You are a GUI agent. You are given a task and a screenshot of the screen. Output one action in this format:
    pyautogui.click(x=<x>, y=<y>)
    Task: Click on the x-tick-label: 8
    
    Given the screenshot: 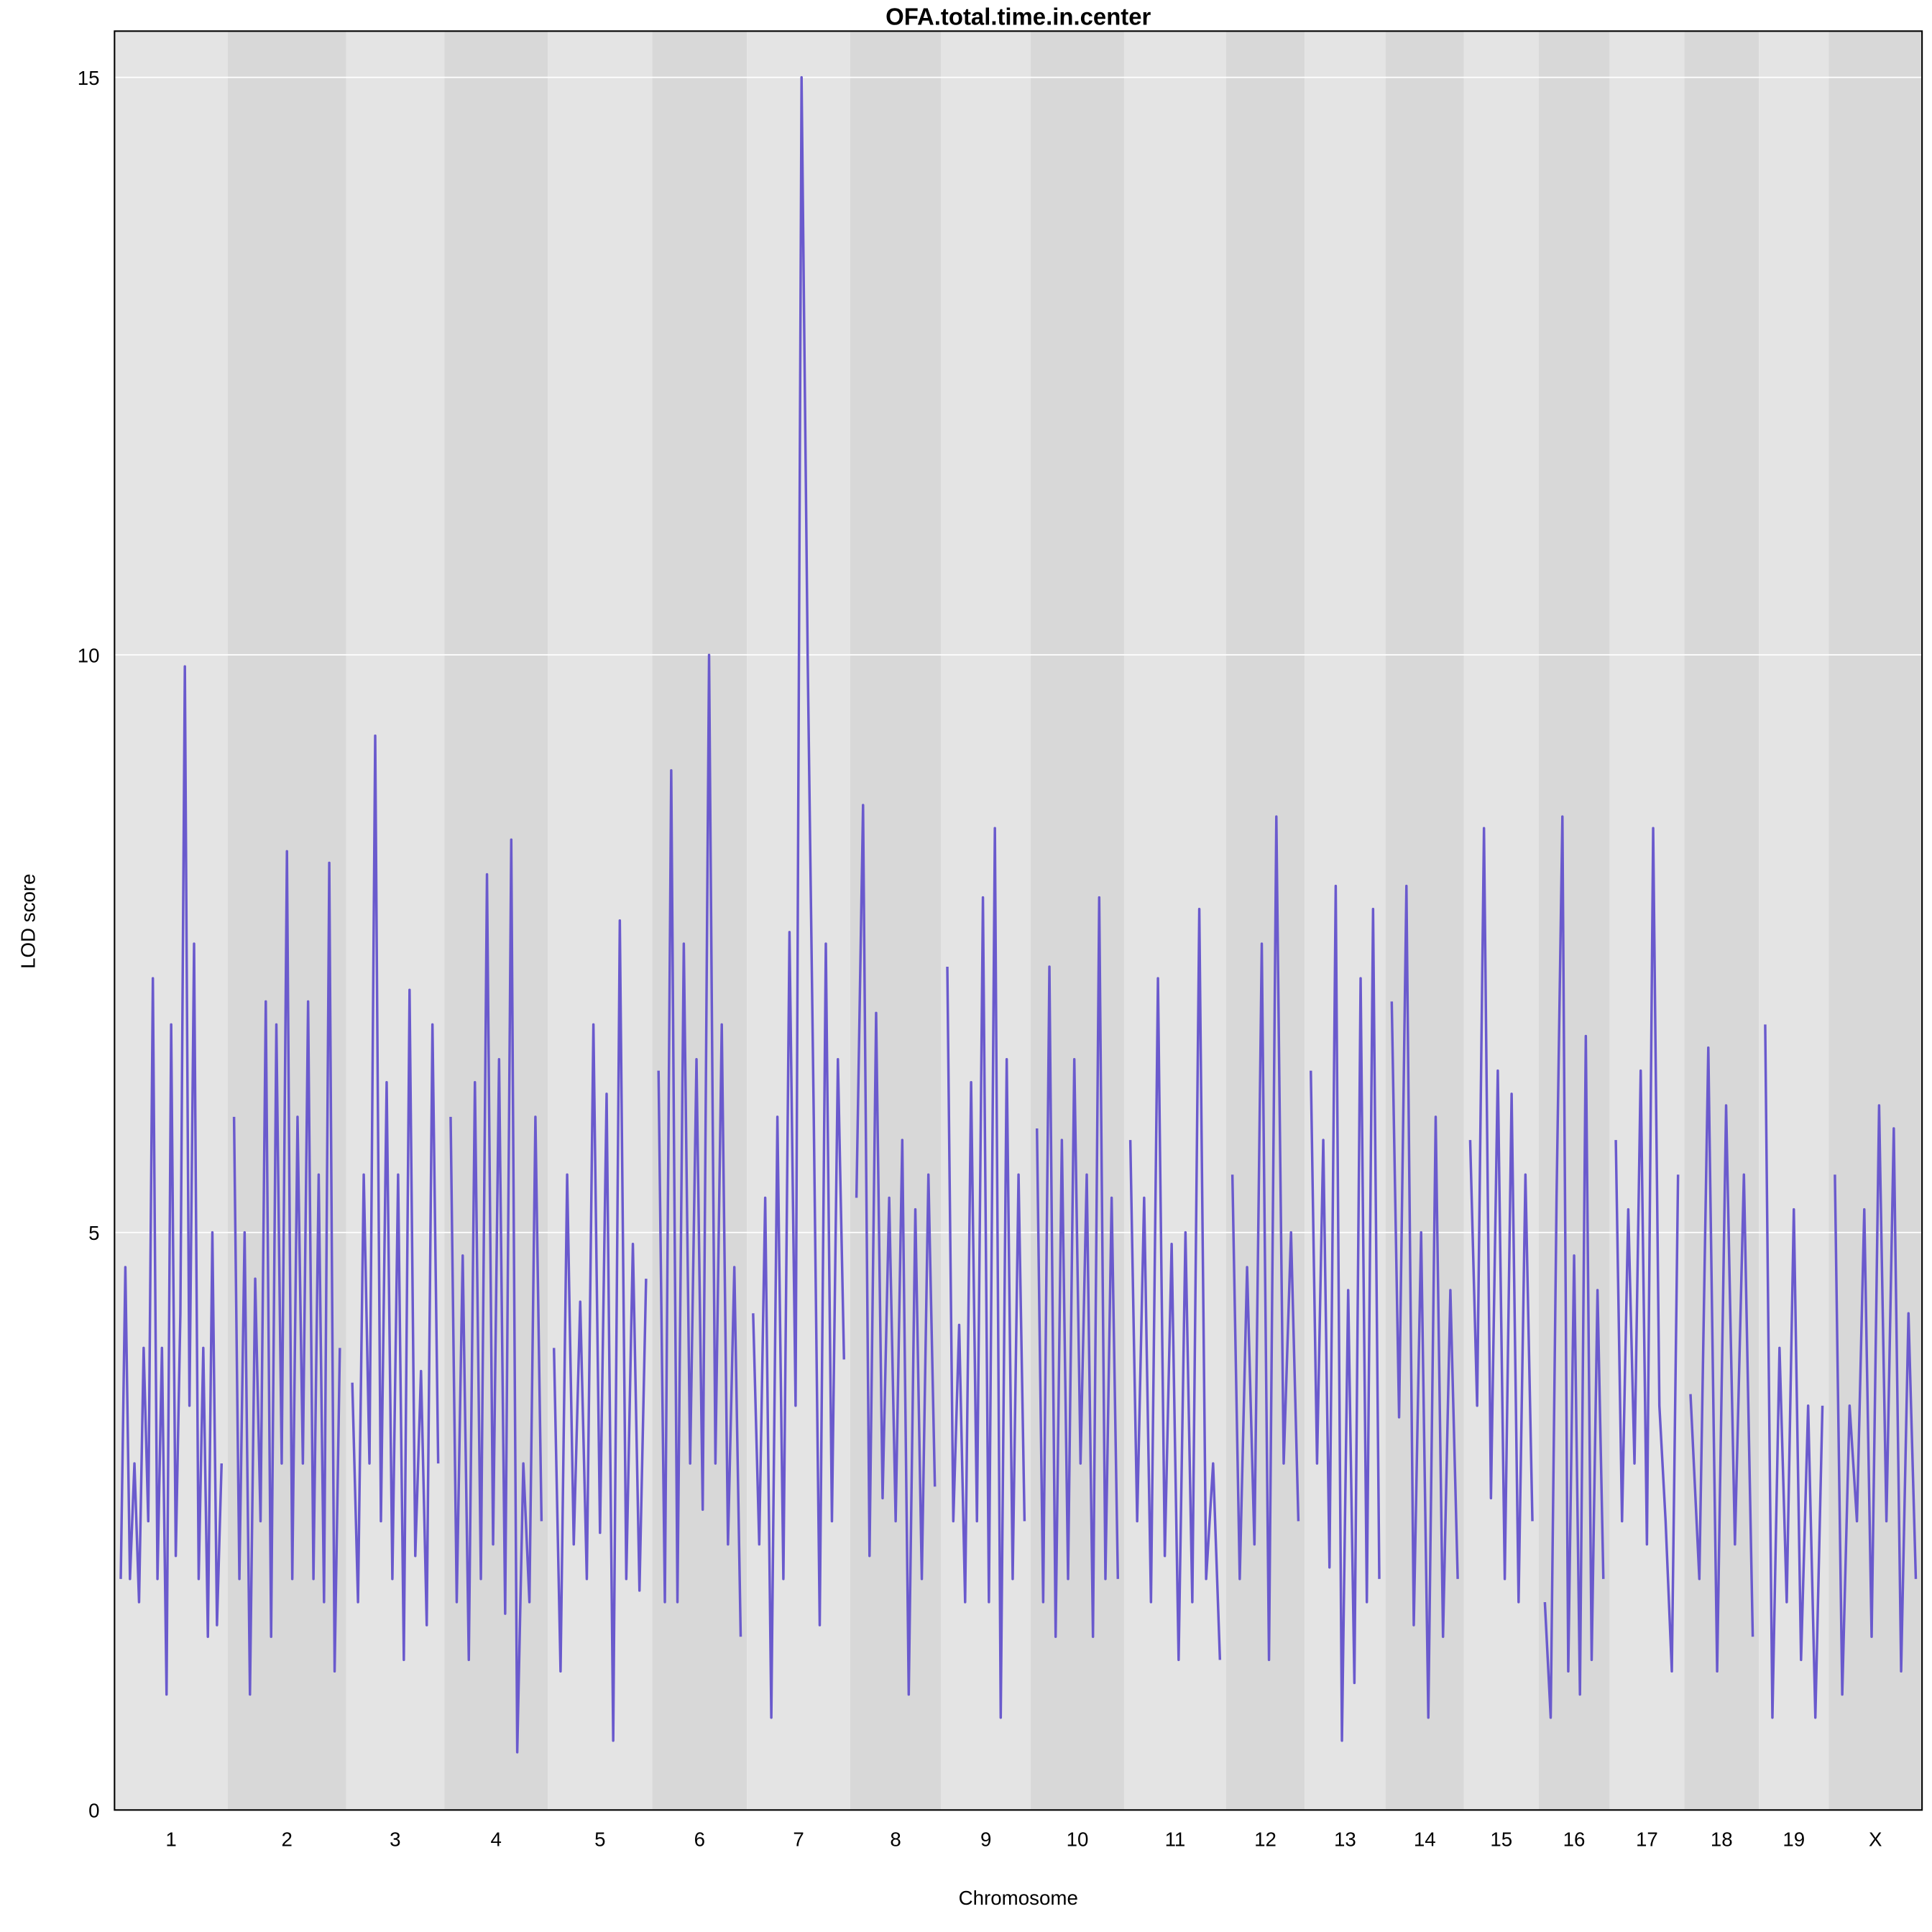 What is the action you would take?
    pyautogui.click(x=895, y=1839)
    